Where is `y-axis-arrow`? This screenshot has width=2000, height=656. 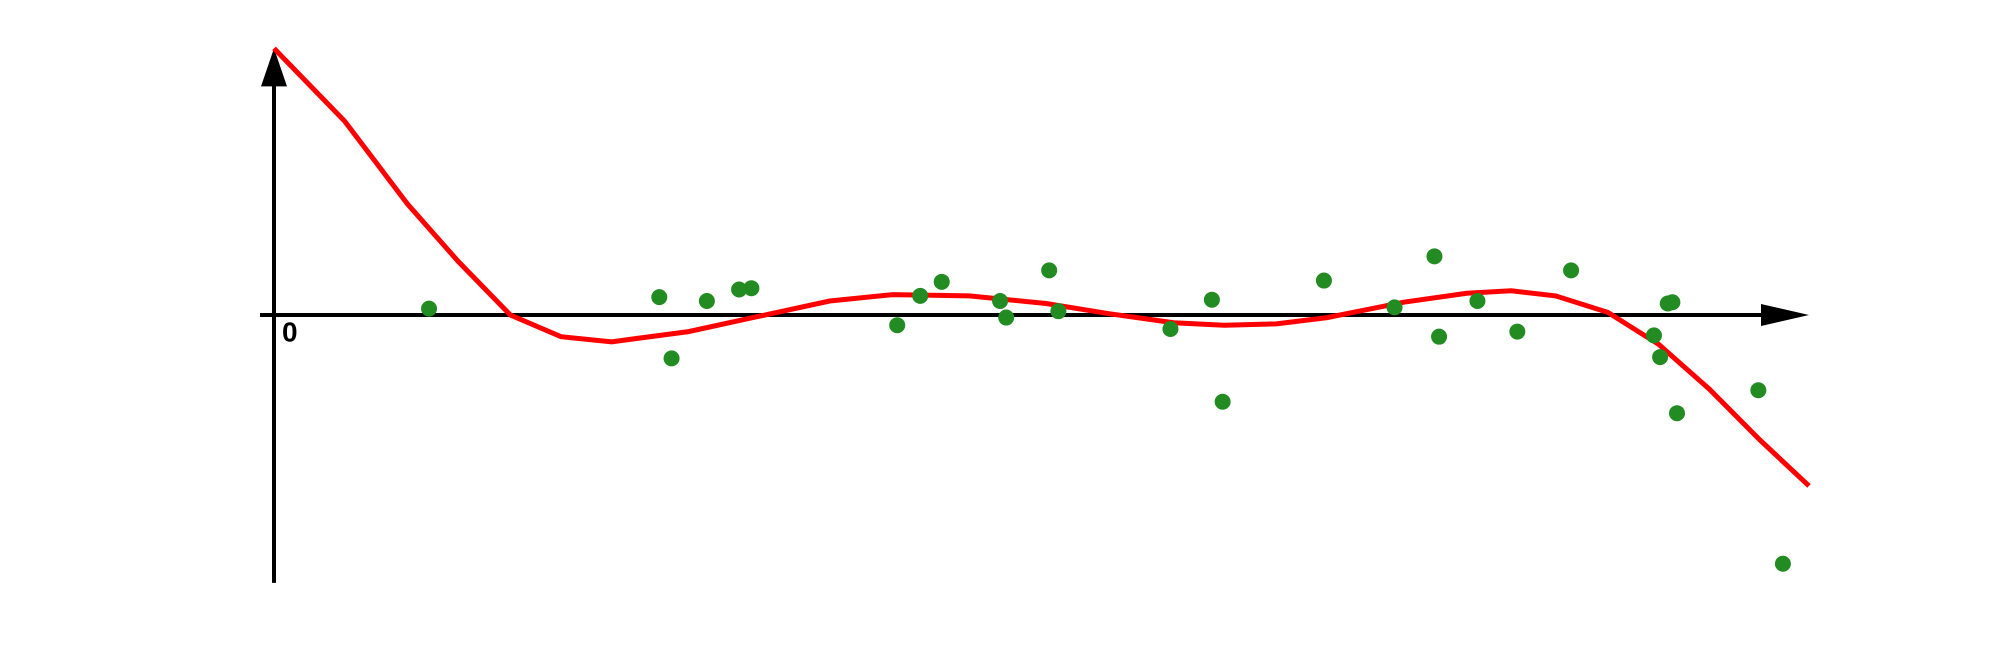
y-axis-arrow is located at coordinates (274, 67).